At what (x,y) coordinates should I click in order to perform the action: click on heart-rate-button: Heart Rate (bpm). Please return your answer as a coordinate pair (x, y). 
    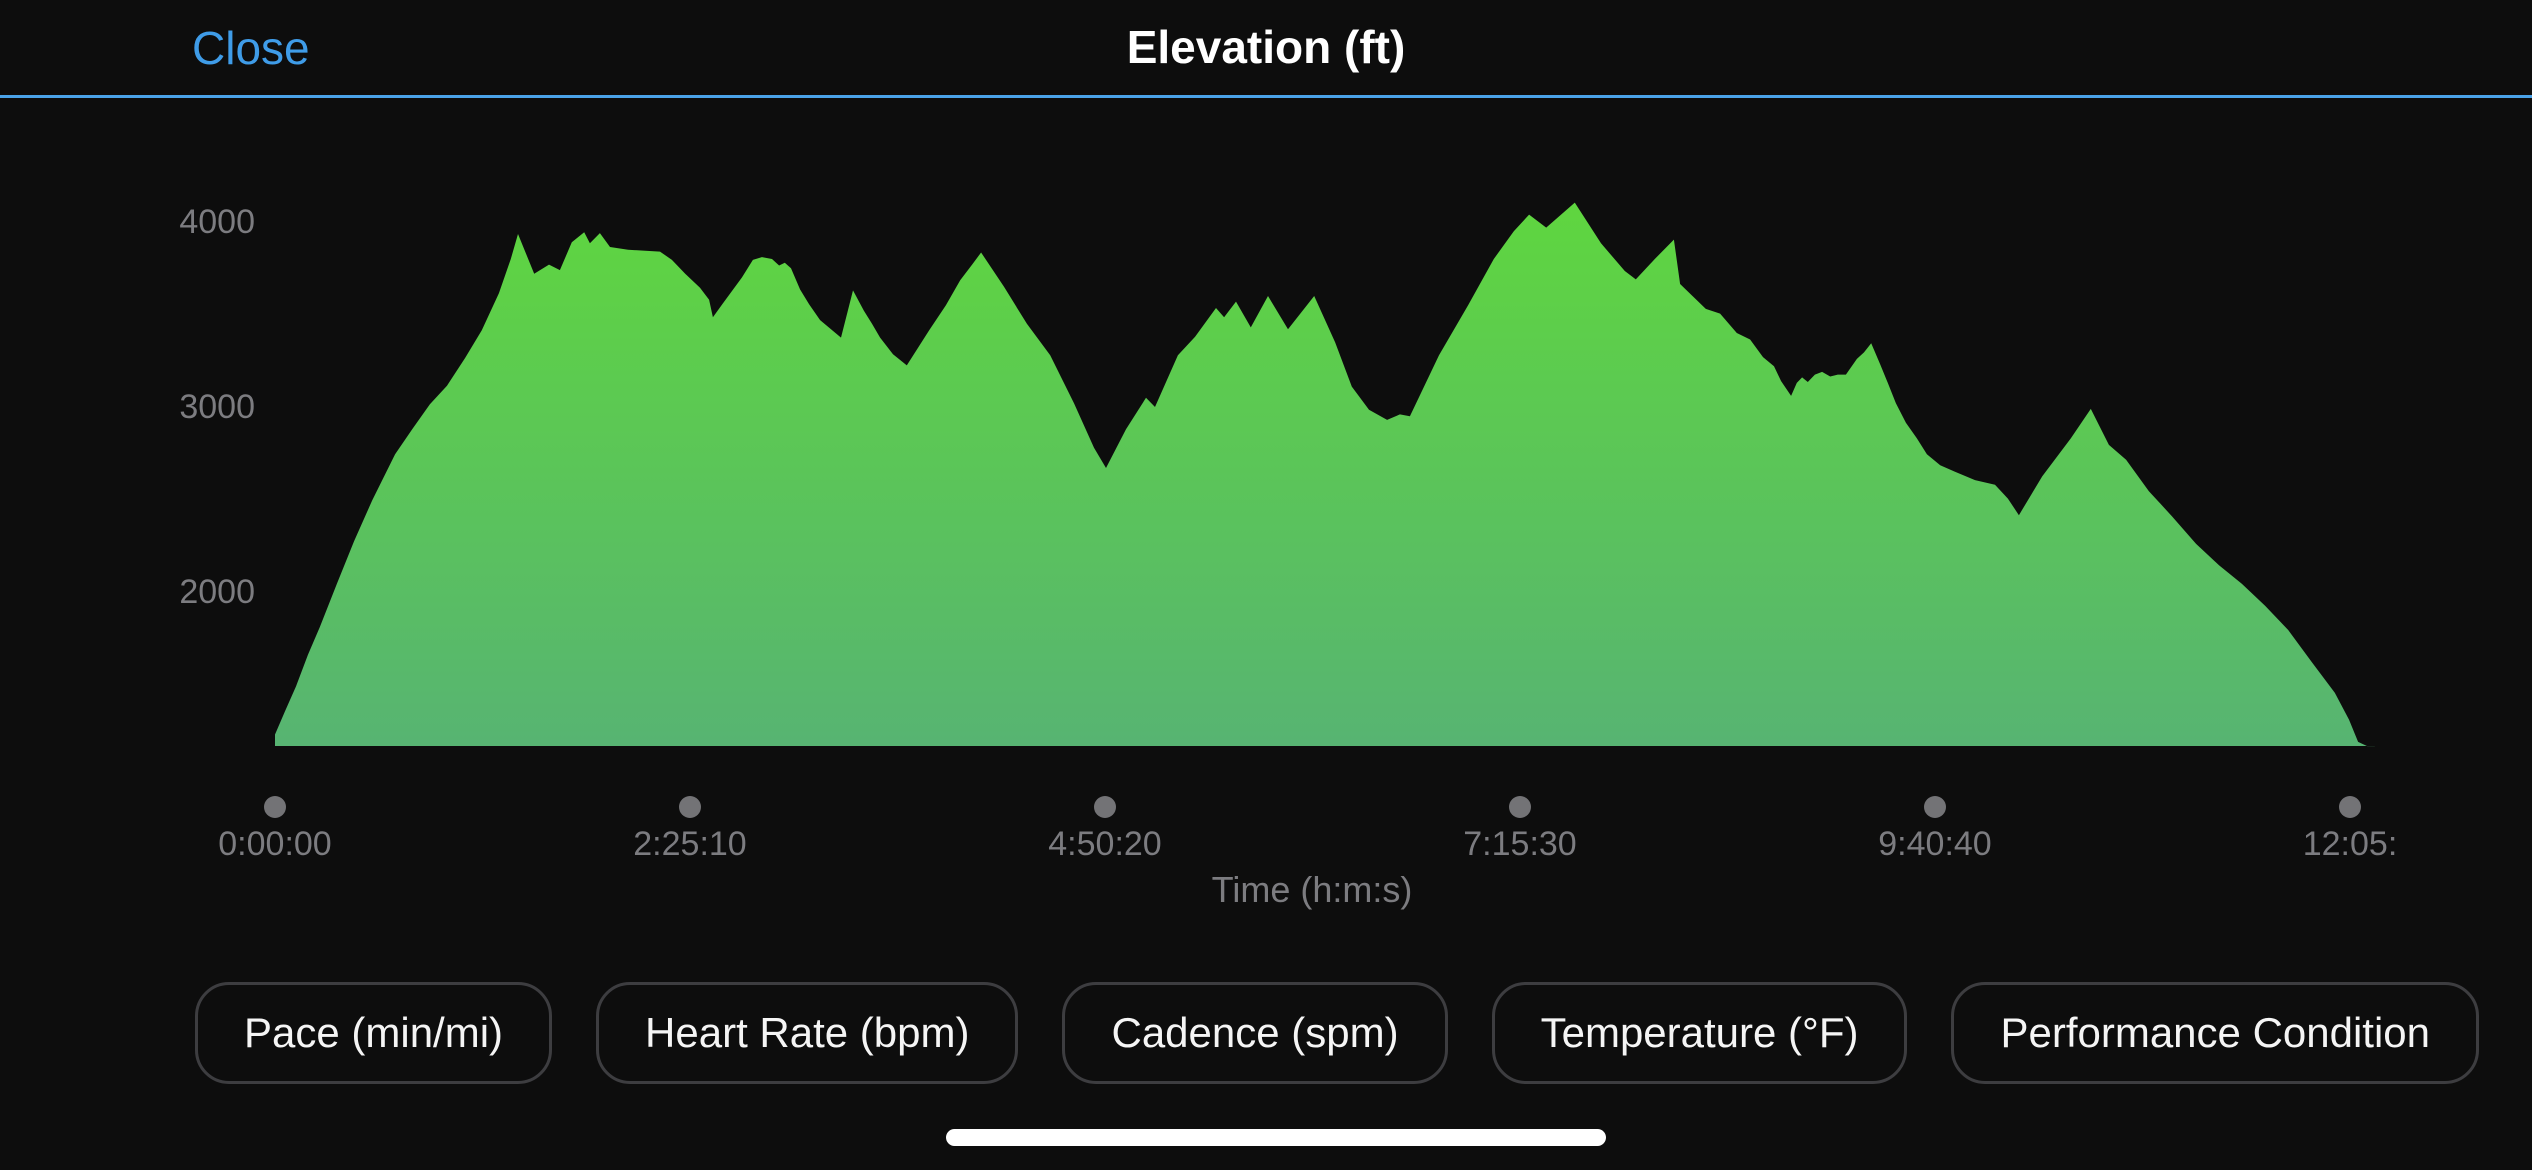
    Looking at the image, I should click on (807, 1033).